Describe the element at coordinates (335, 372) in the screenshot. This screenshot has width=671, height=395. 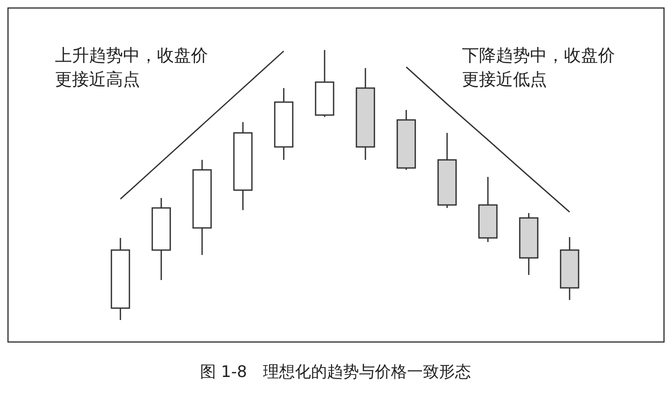
I see `text: 图 1-8 理想化的趋势与价格一致形态` at that location.